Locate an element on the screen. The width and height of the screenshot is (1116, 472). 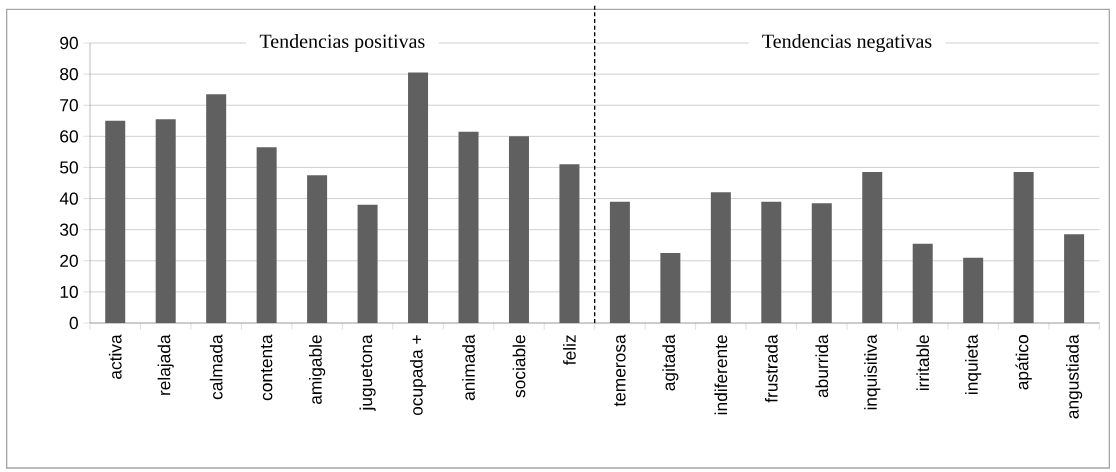
x-tick-label: indiferente is located at coordinates (721, 375).